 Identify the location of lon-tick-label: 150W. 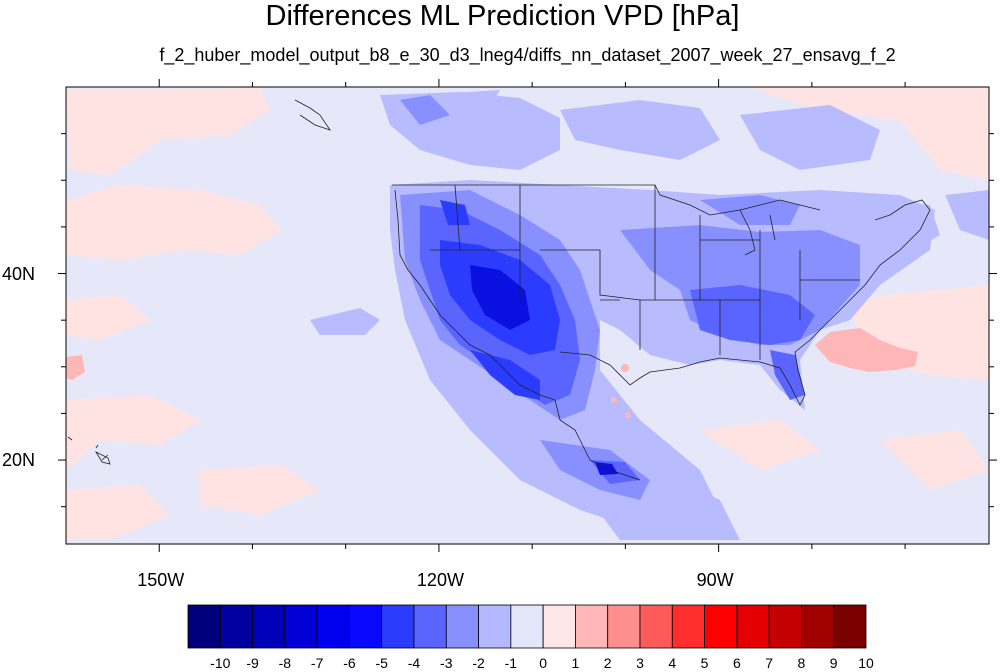
(161, 580).